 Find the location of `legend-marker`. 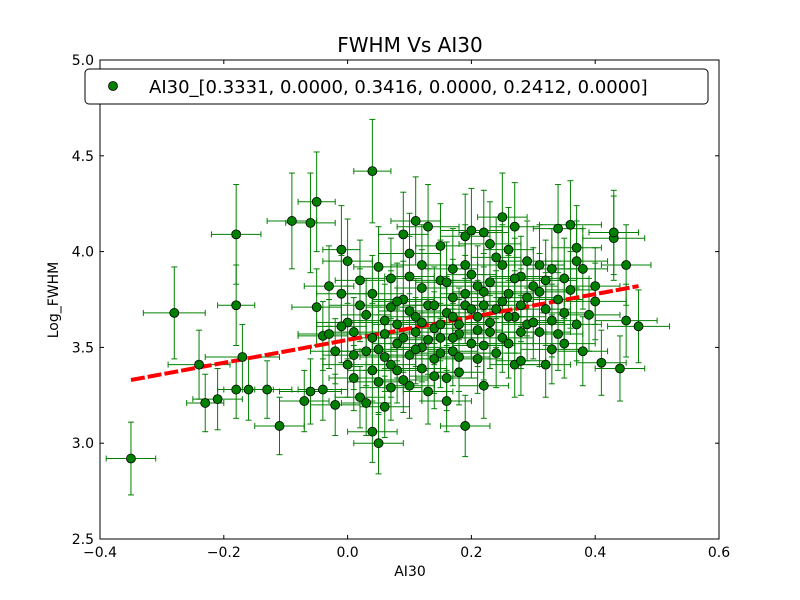

legend-marker is located at coordinates (113, 86).